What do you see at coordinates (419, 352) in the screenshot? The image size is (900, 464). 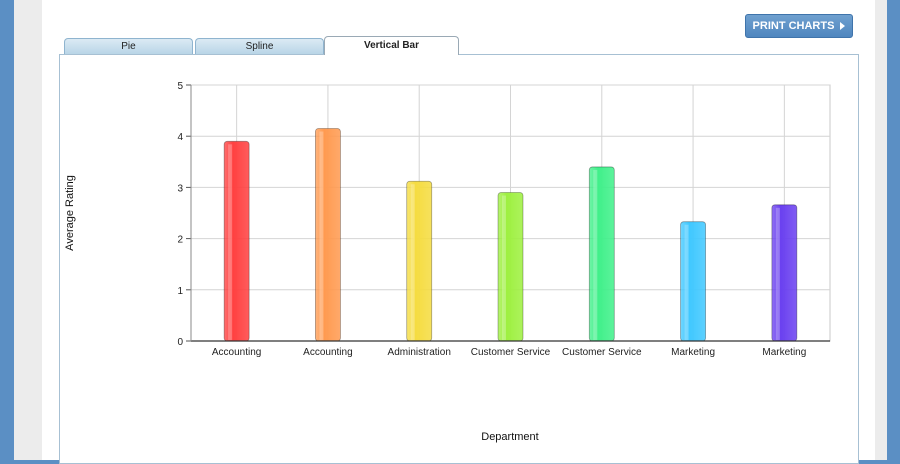 I see `x-tick-label: Administration` at bounding box center [419, 352].